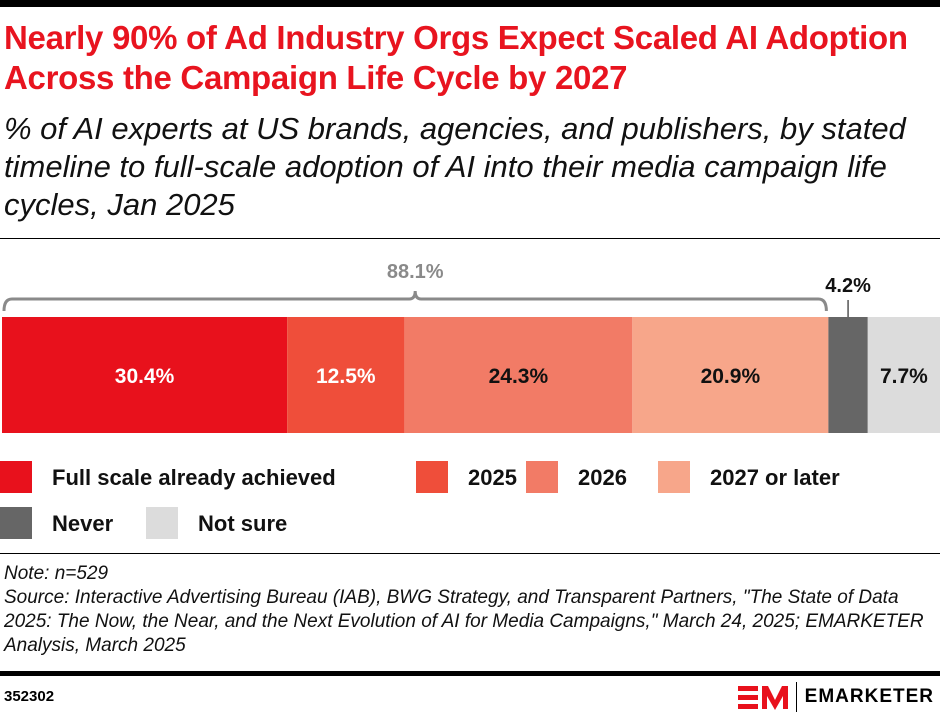  What do you see at coordinates (470, 3) in the screenshot?
I see `top-rule` at bounding box center [470, 3].